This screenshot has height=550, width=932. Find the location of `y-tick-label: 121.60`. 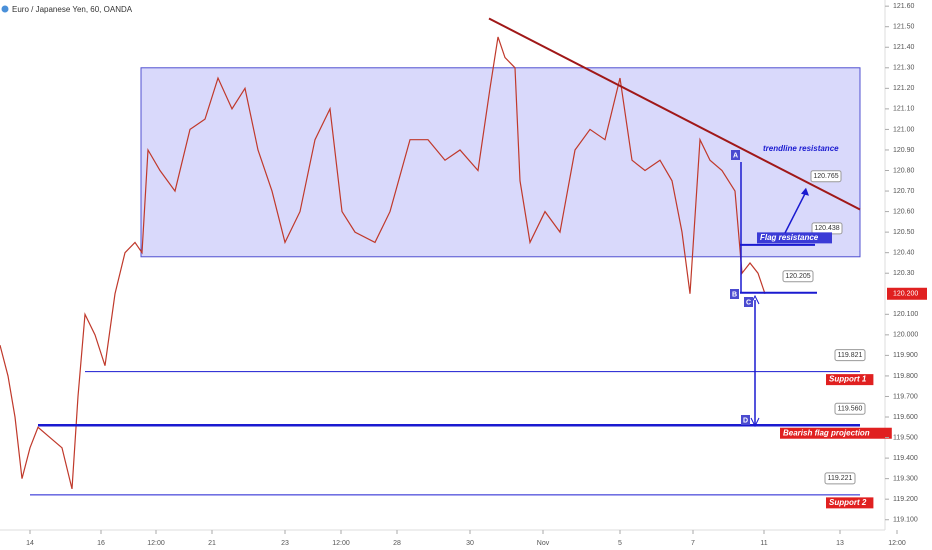

y-tick-label: 121.60 is located at coordinates (904, 6).